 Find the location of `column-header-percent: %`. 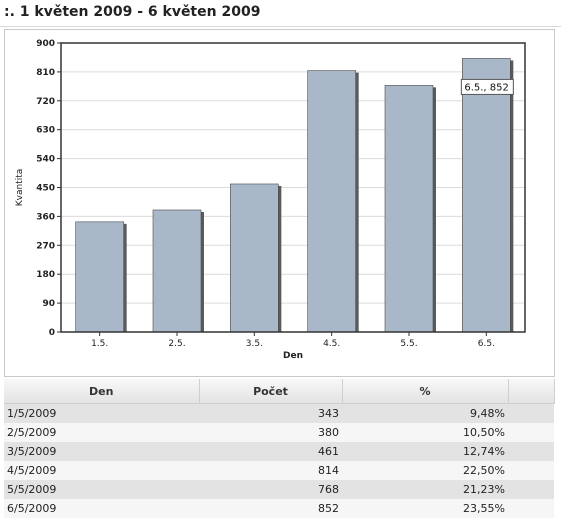

column-header-percent: % is located at coordinates (425, 391).